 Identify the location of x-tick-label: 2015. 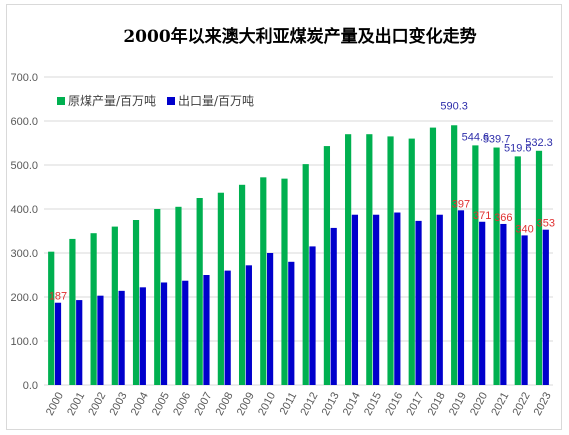
(373, 403).